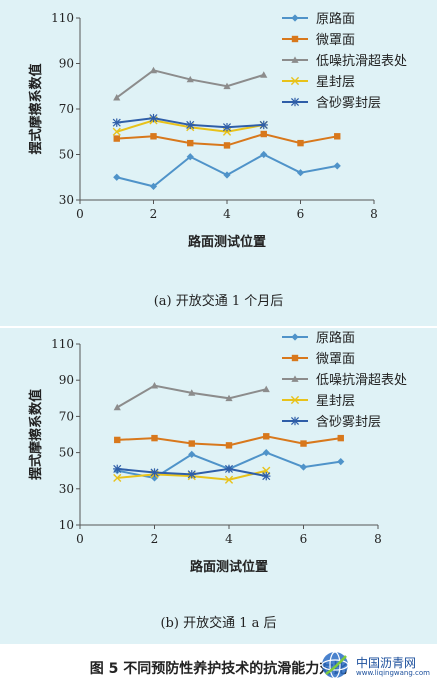 The image size is (437, 689). Describe the element at coordinates (218, 669) in the screenshot. I see `figure-caption: 图 5 不同预防性养护技术的抗滑能力对比` at that location.